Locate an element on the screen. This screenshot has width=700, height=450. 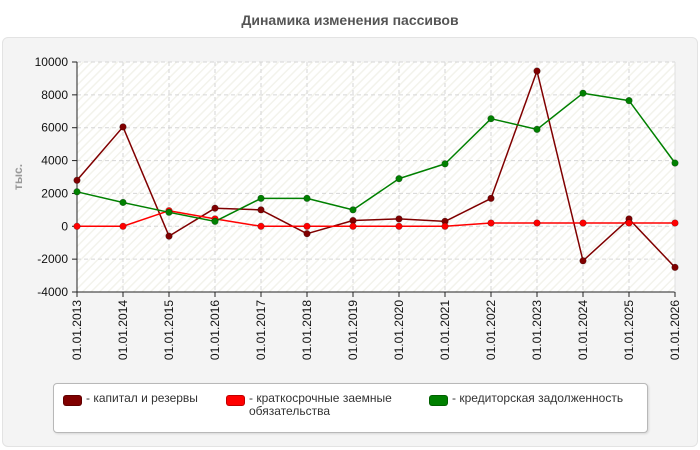
legend-label: - краткосрочные заемные обязательства is located at coordinates (320, 404).